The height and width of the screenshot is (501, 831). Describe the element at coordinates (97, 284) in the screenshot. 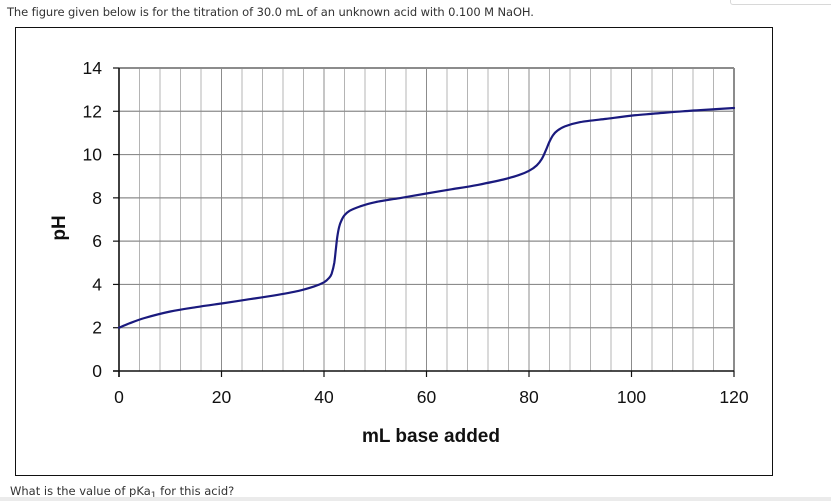

I see `y-tick-label: 4` at that location.